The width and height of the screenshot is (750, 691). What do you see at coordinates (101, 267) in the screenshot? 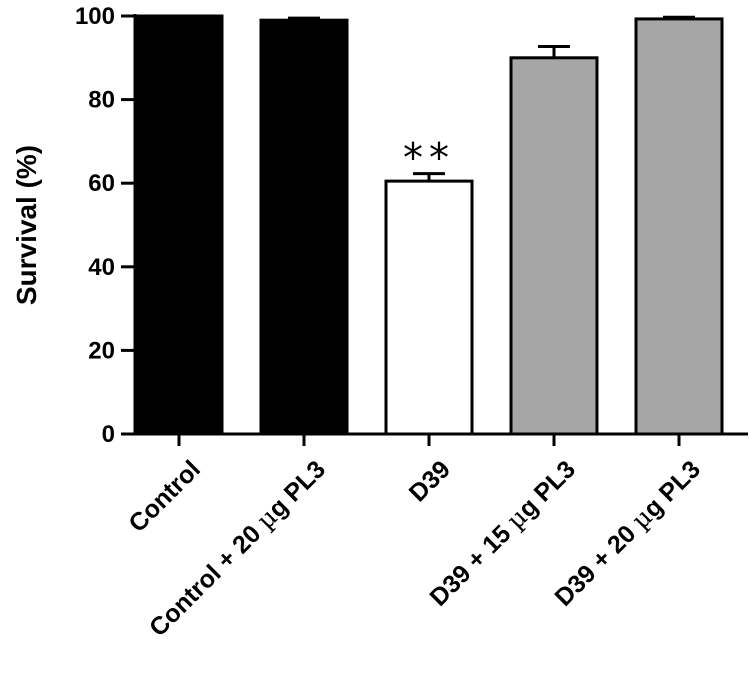
I see `y-tick-label-40: 40` at bounding box center [101, 267].